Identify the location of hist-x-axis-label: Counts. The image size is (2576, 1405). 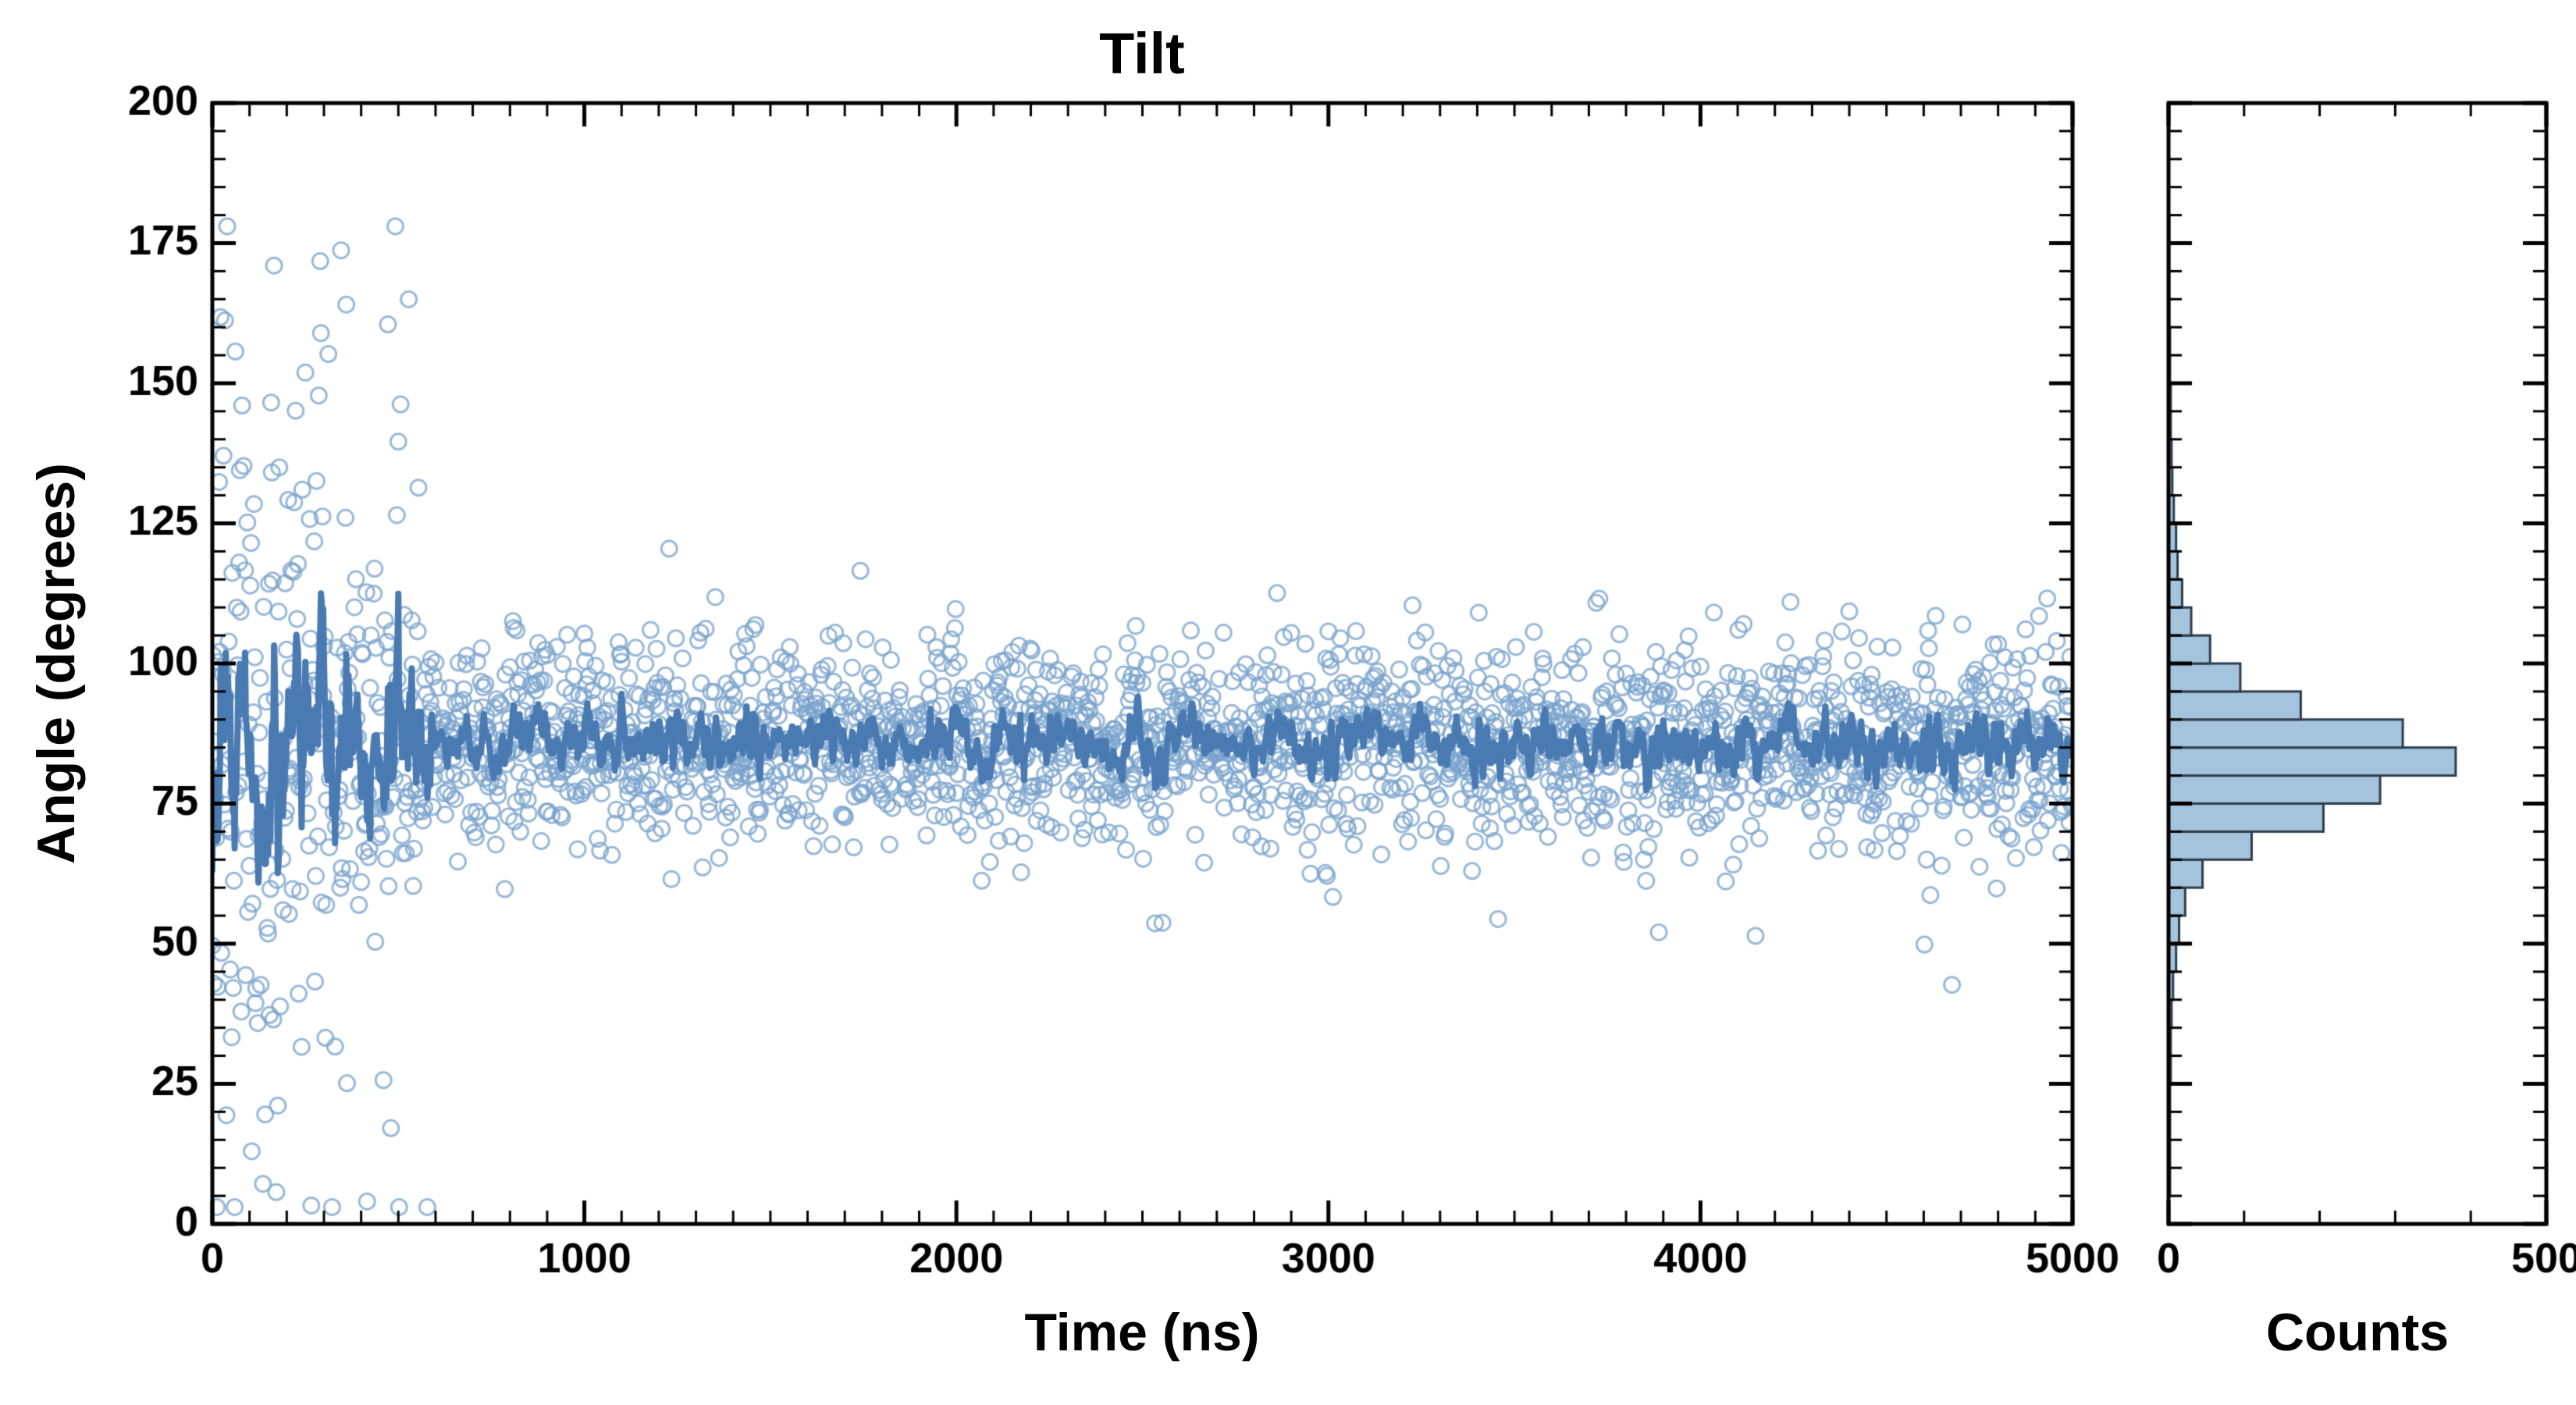
(2357, 1333).